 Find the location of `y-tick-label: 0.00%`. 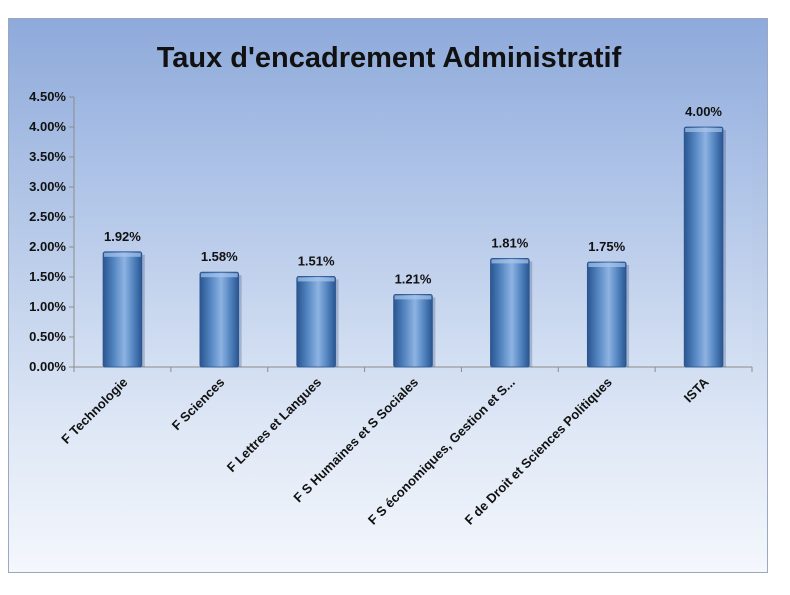

y-tick-label: 0.00% is located at coordinates (47, 366).